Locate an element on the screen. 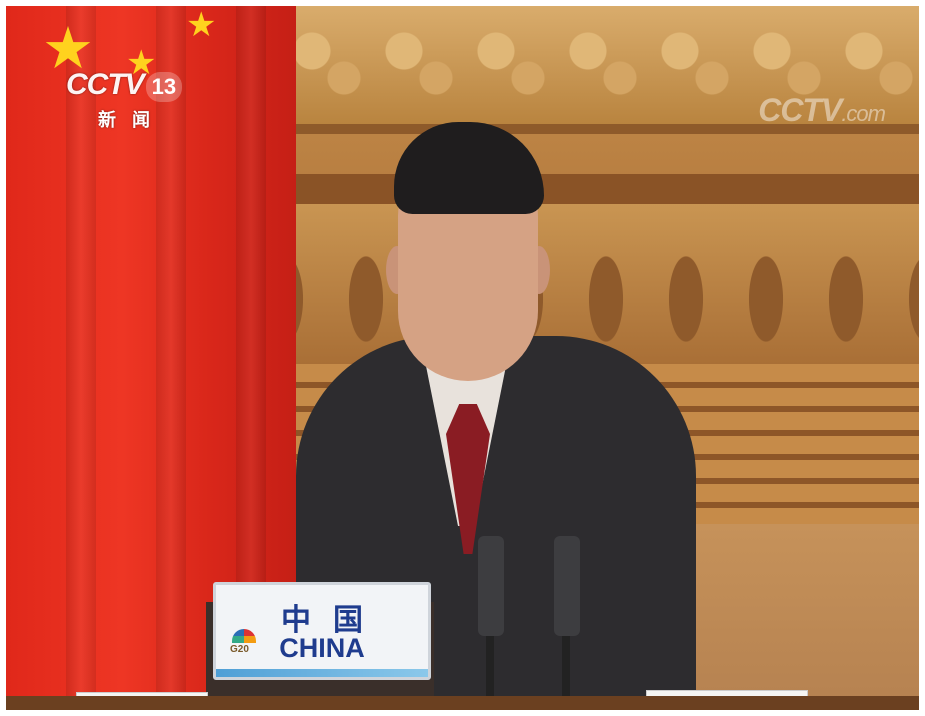  g20-emblem-icon is located at coordinates (244, 636).